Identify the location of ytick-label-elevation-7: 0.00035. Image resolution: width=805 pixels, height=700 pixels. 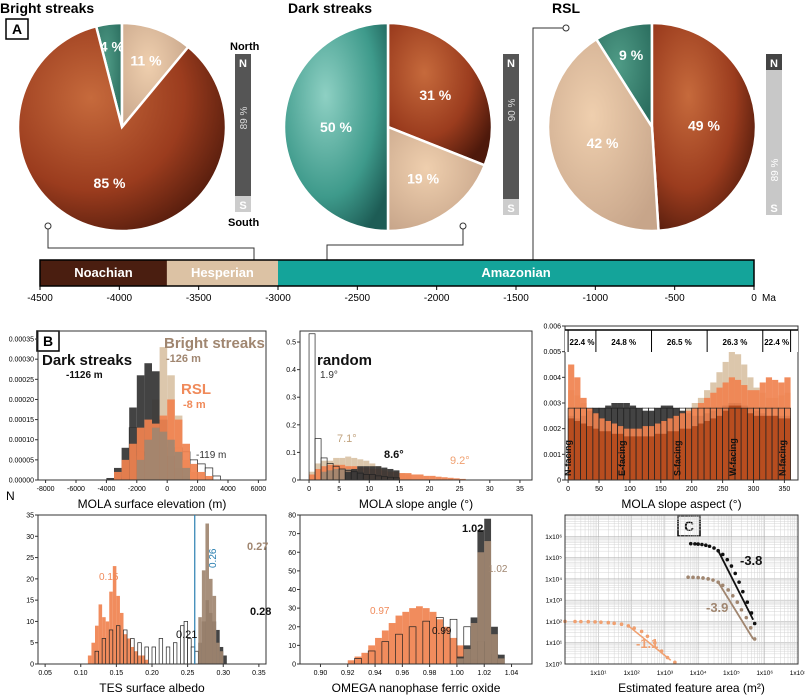
(21, 340).